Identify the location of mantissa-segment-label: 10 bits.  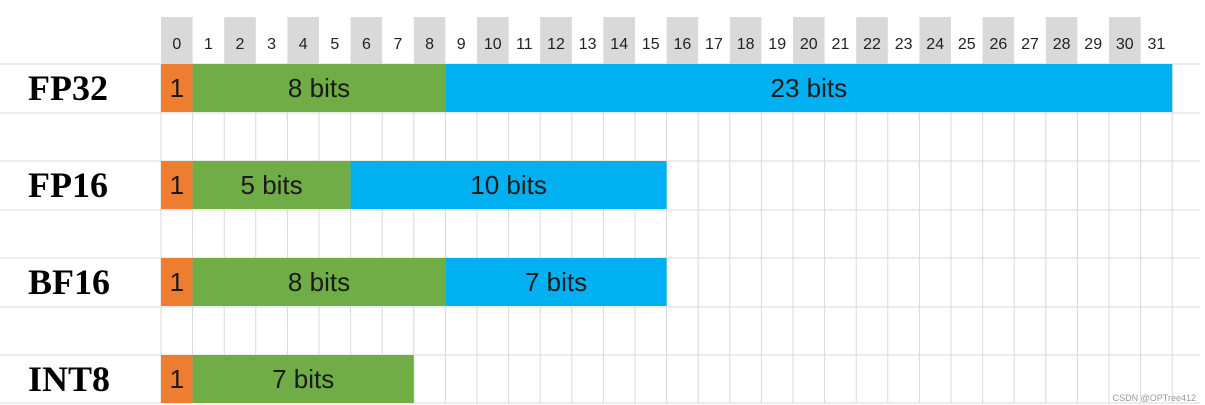
(508, 185).